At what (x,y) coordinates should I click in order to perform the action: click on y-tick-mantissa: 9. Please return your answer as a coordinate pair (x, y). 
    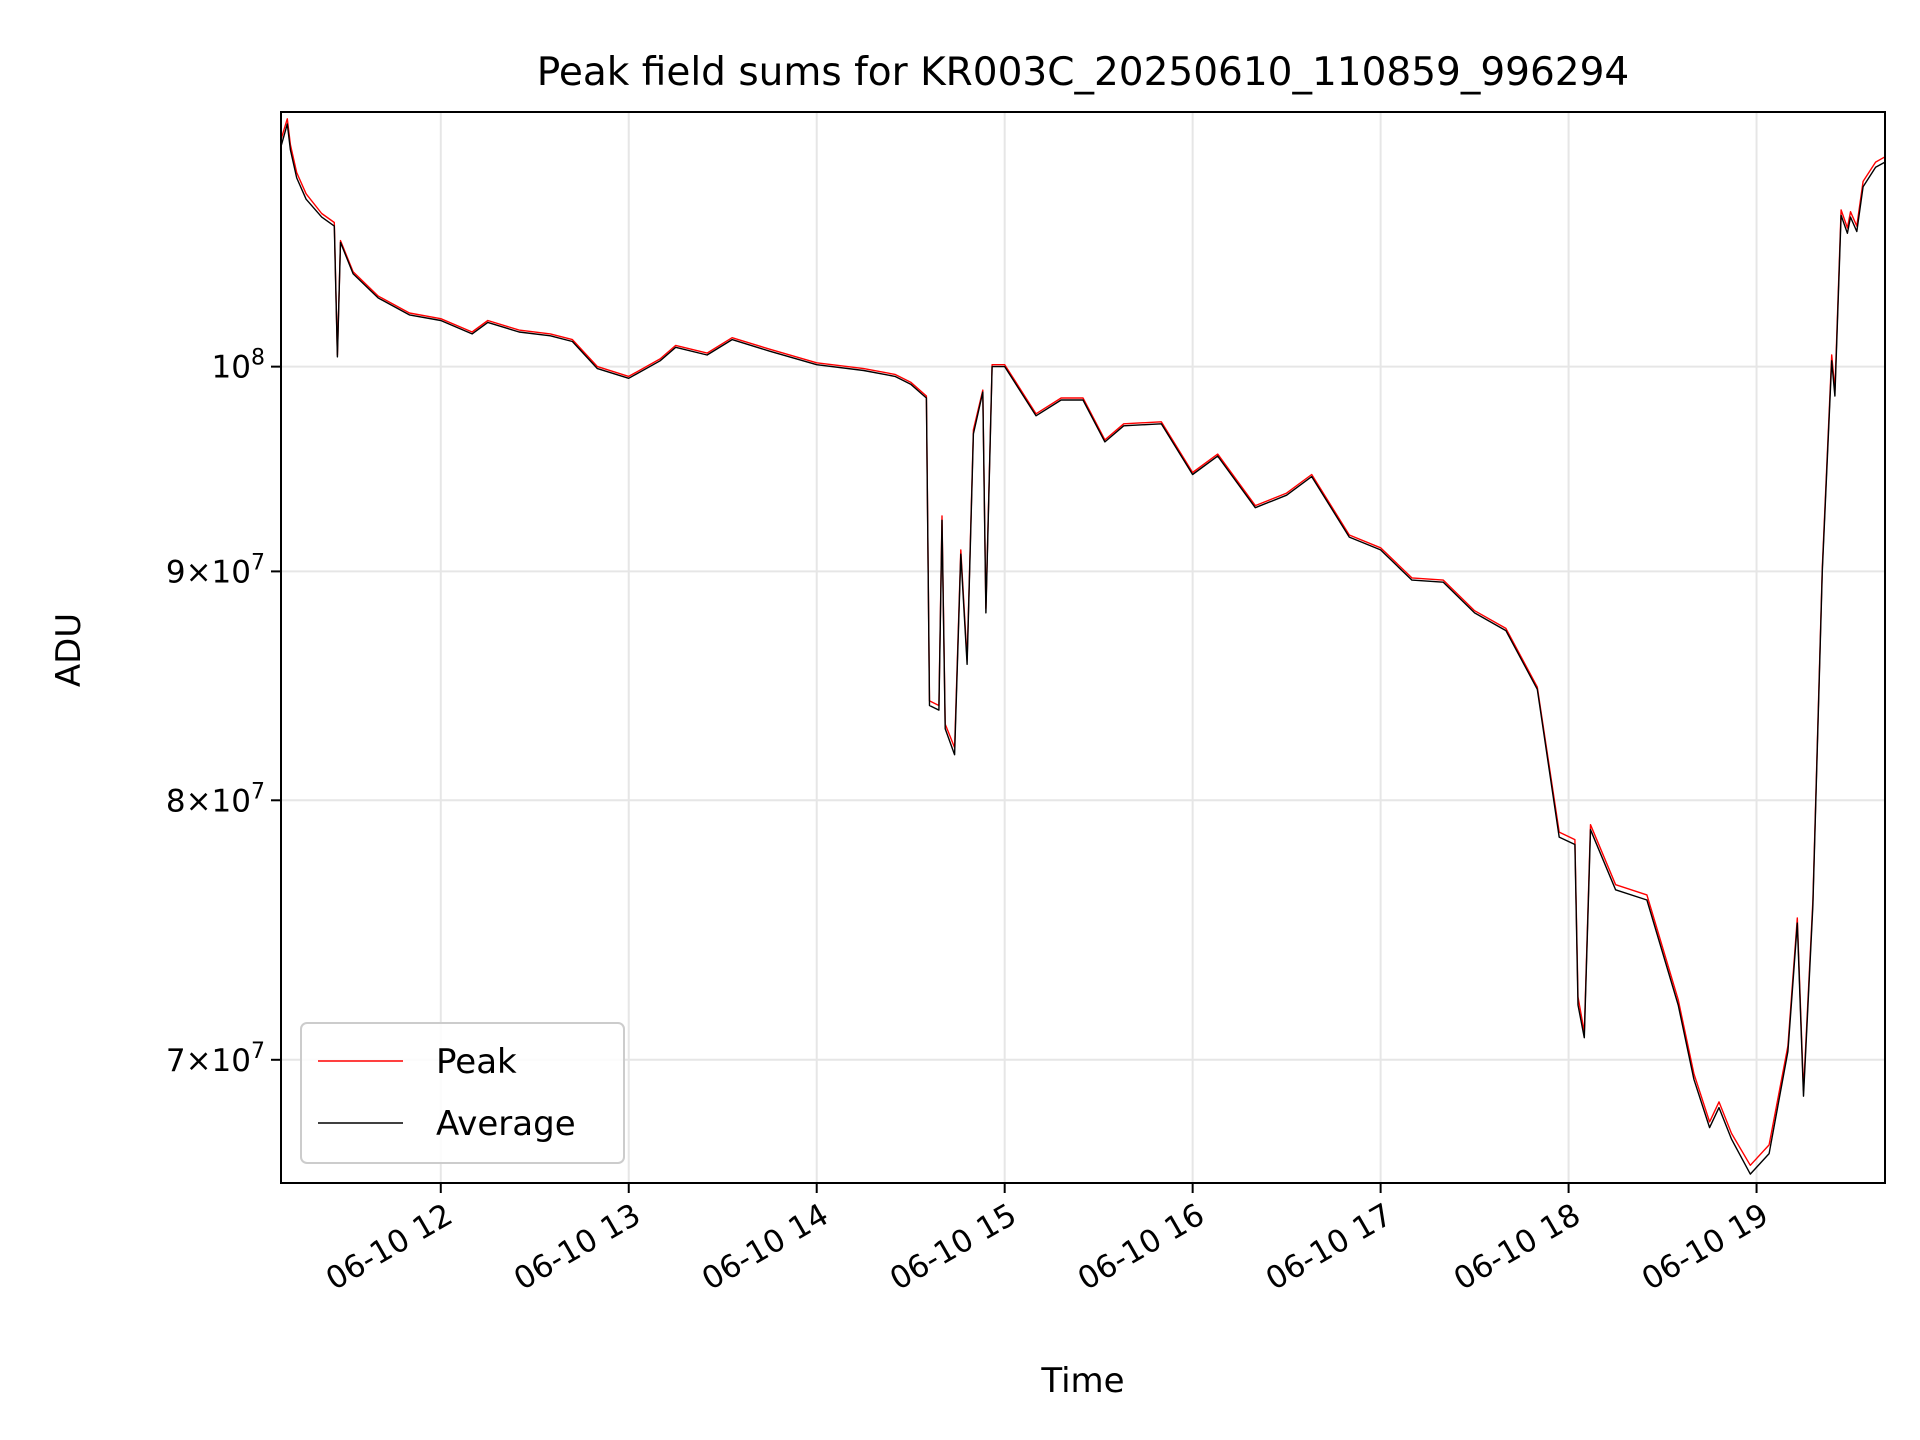
    Looking at the image, I should click on (176, 572).